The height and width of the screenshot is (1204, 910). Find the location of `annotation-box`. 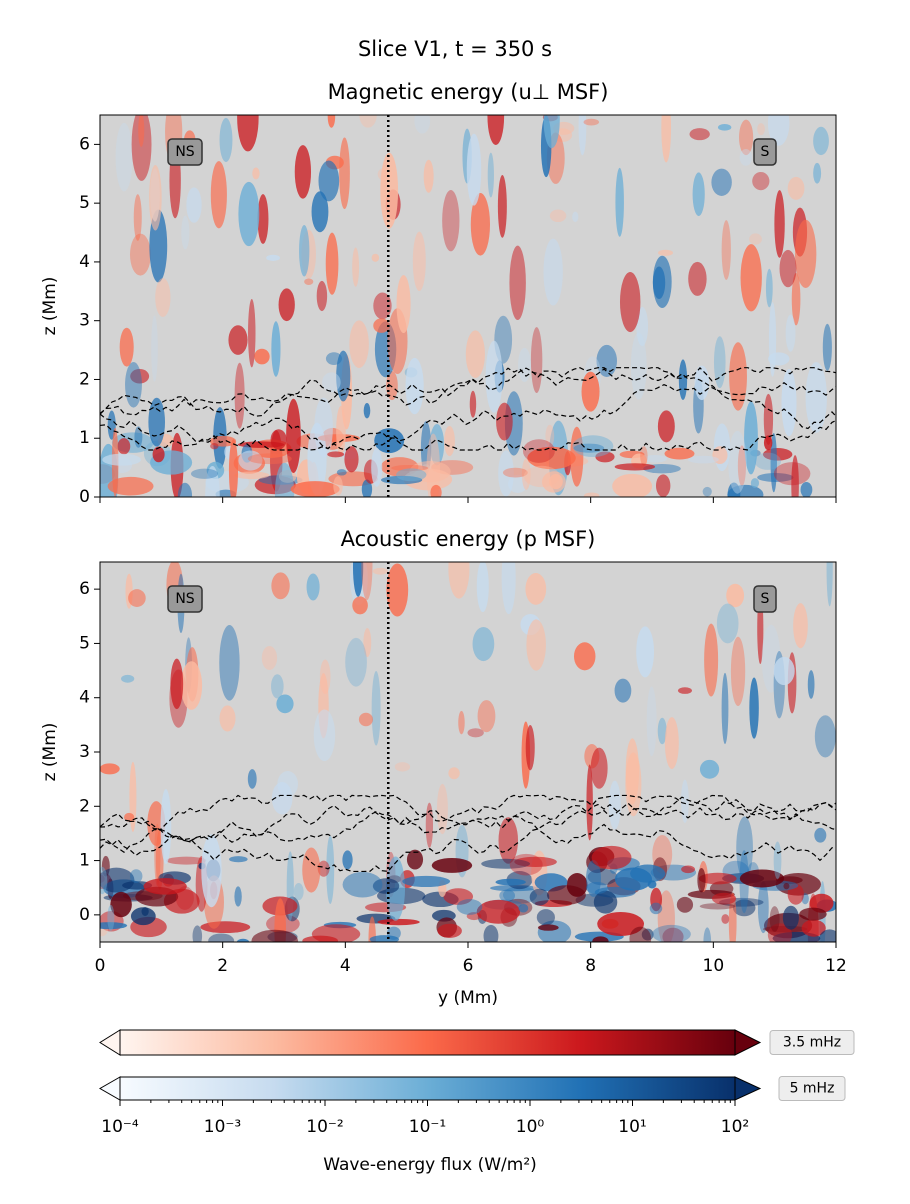

annotation-box is located at coordinates (765, 152).